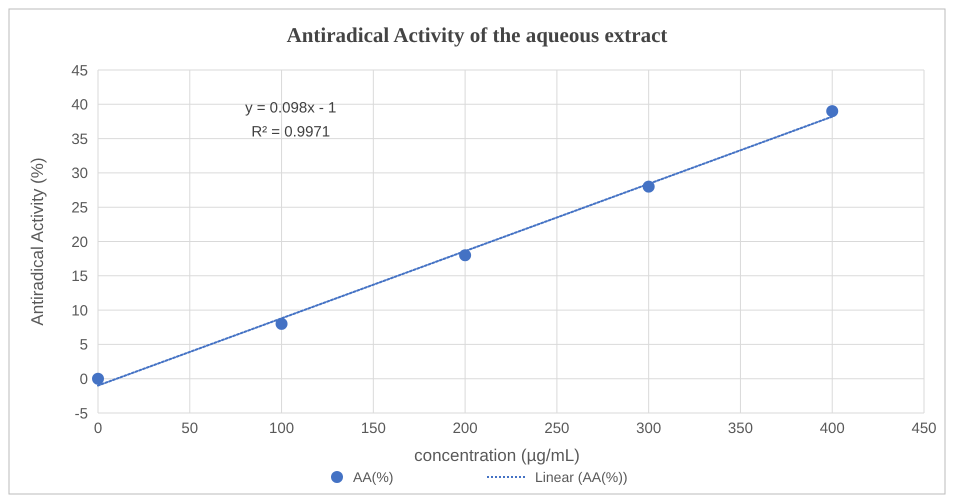 The width and height of the screenshot is (954, 503). I want to click on x-axis-title: concentration (µg/mL), so click(497, 455).